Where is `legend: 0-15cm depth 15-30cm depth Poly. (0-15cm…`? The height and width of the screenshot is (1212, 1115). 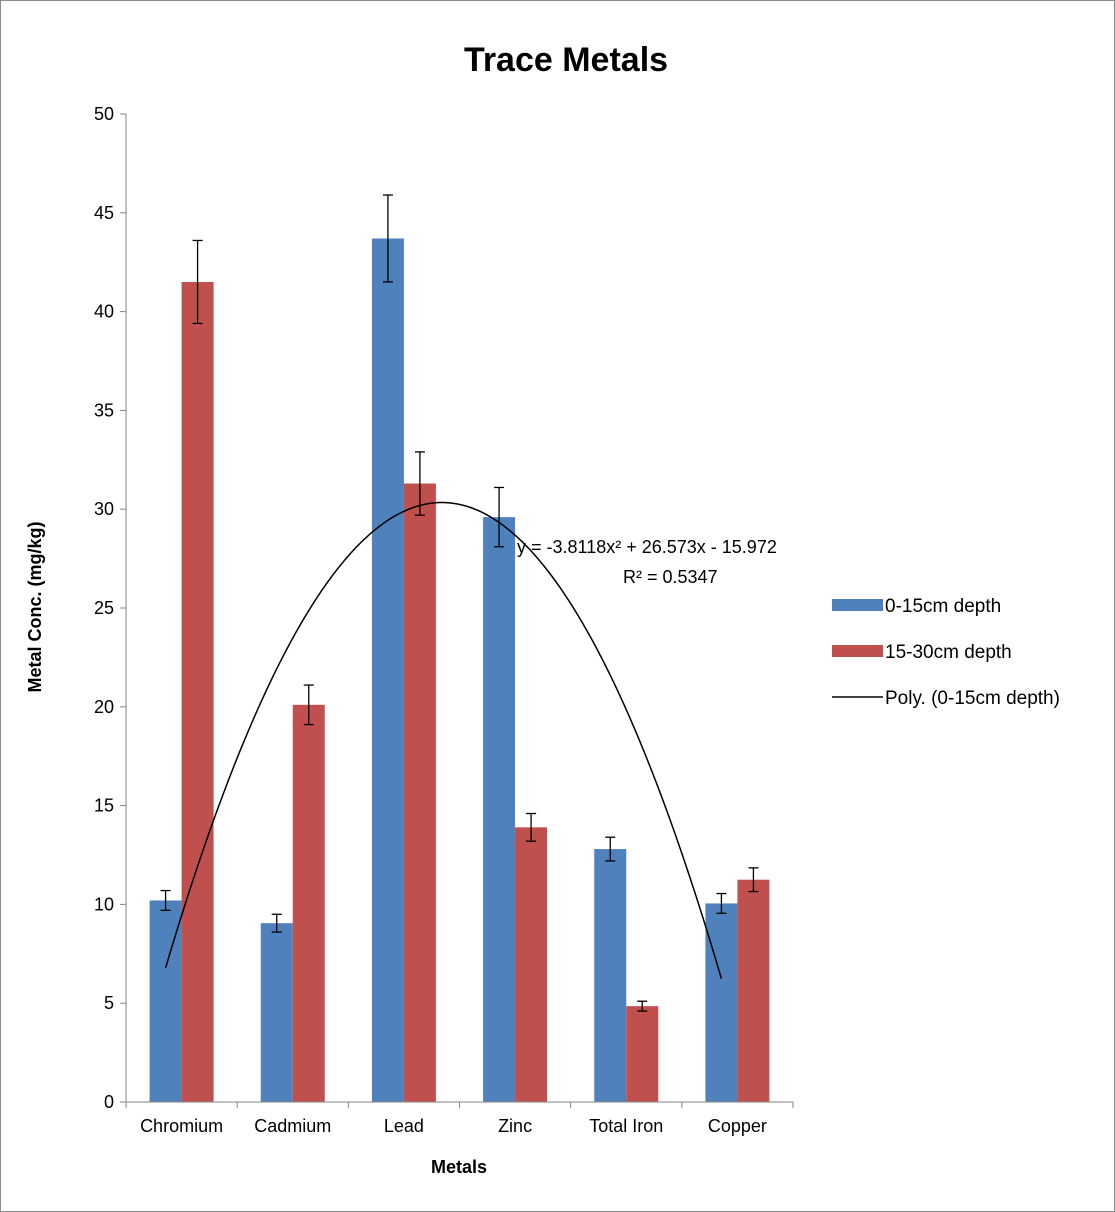 legend: 0-15cm depth 15-30cm depth Poly. (0-15cm… is located at coordinates (946, 652).